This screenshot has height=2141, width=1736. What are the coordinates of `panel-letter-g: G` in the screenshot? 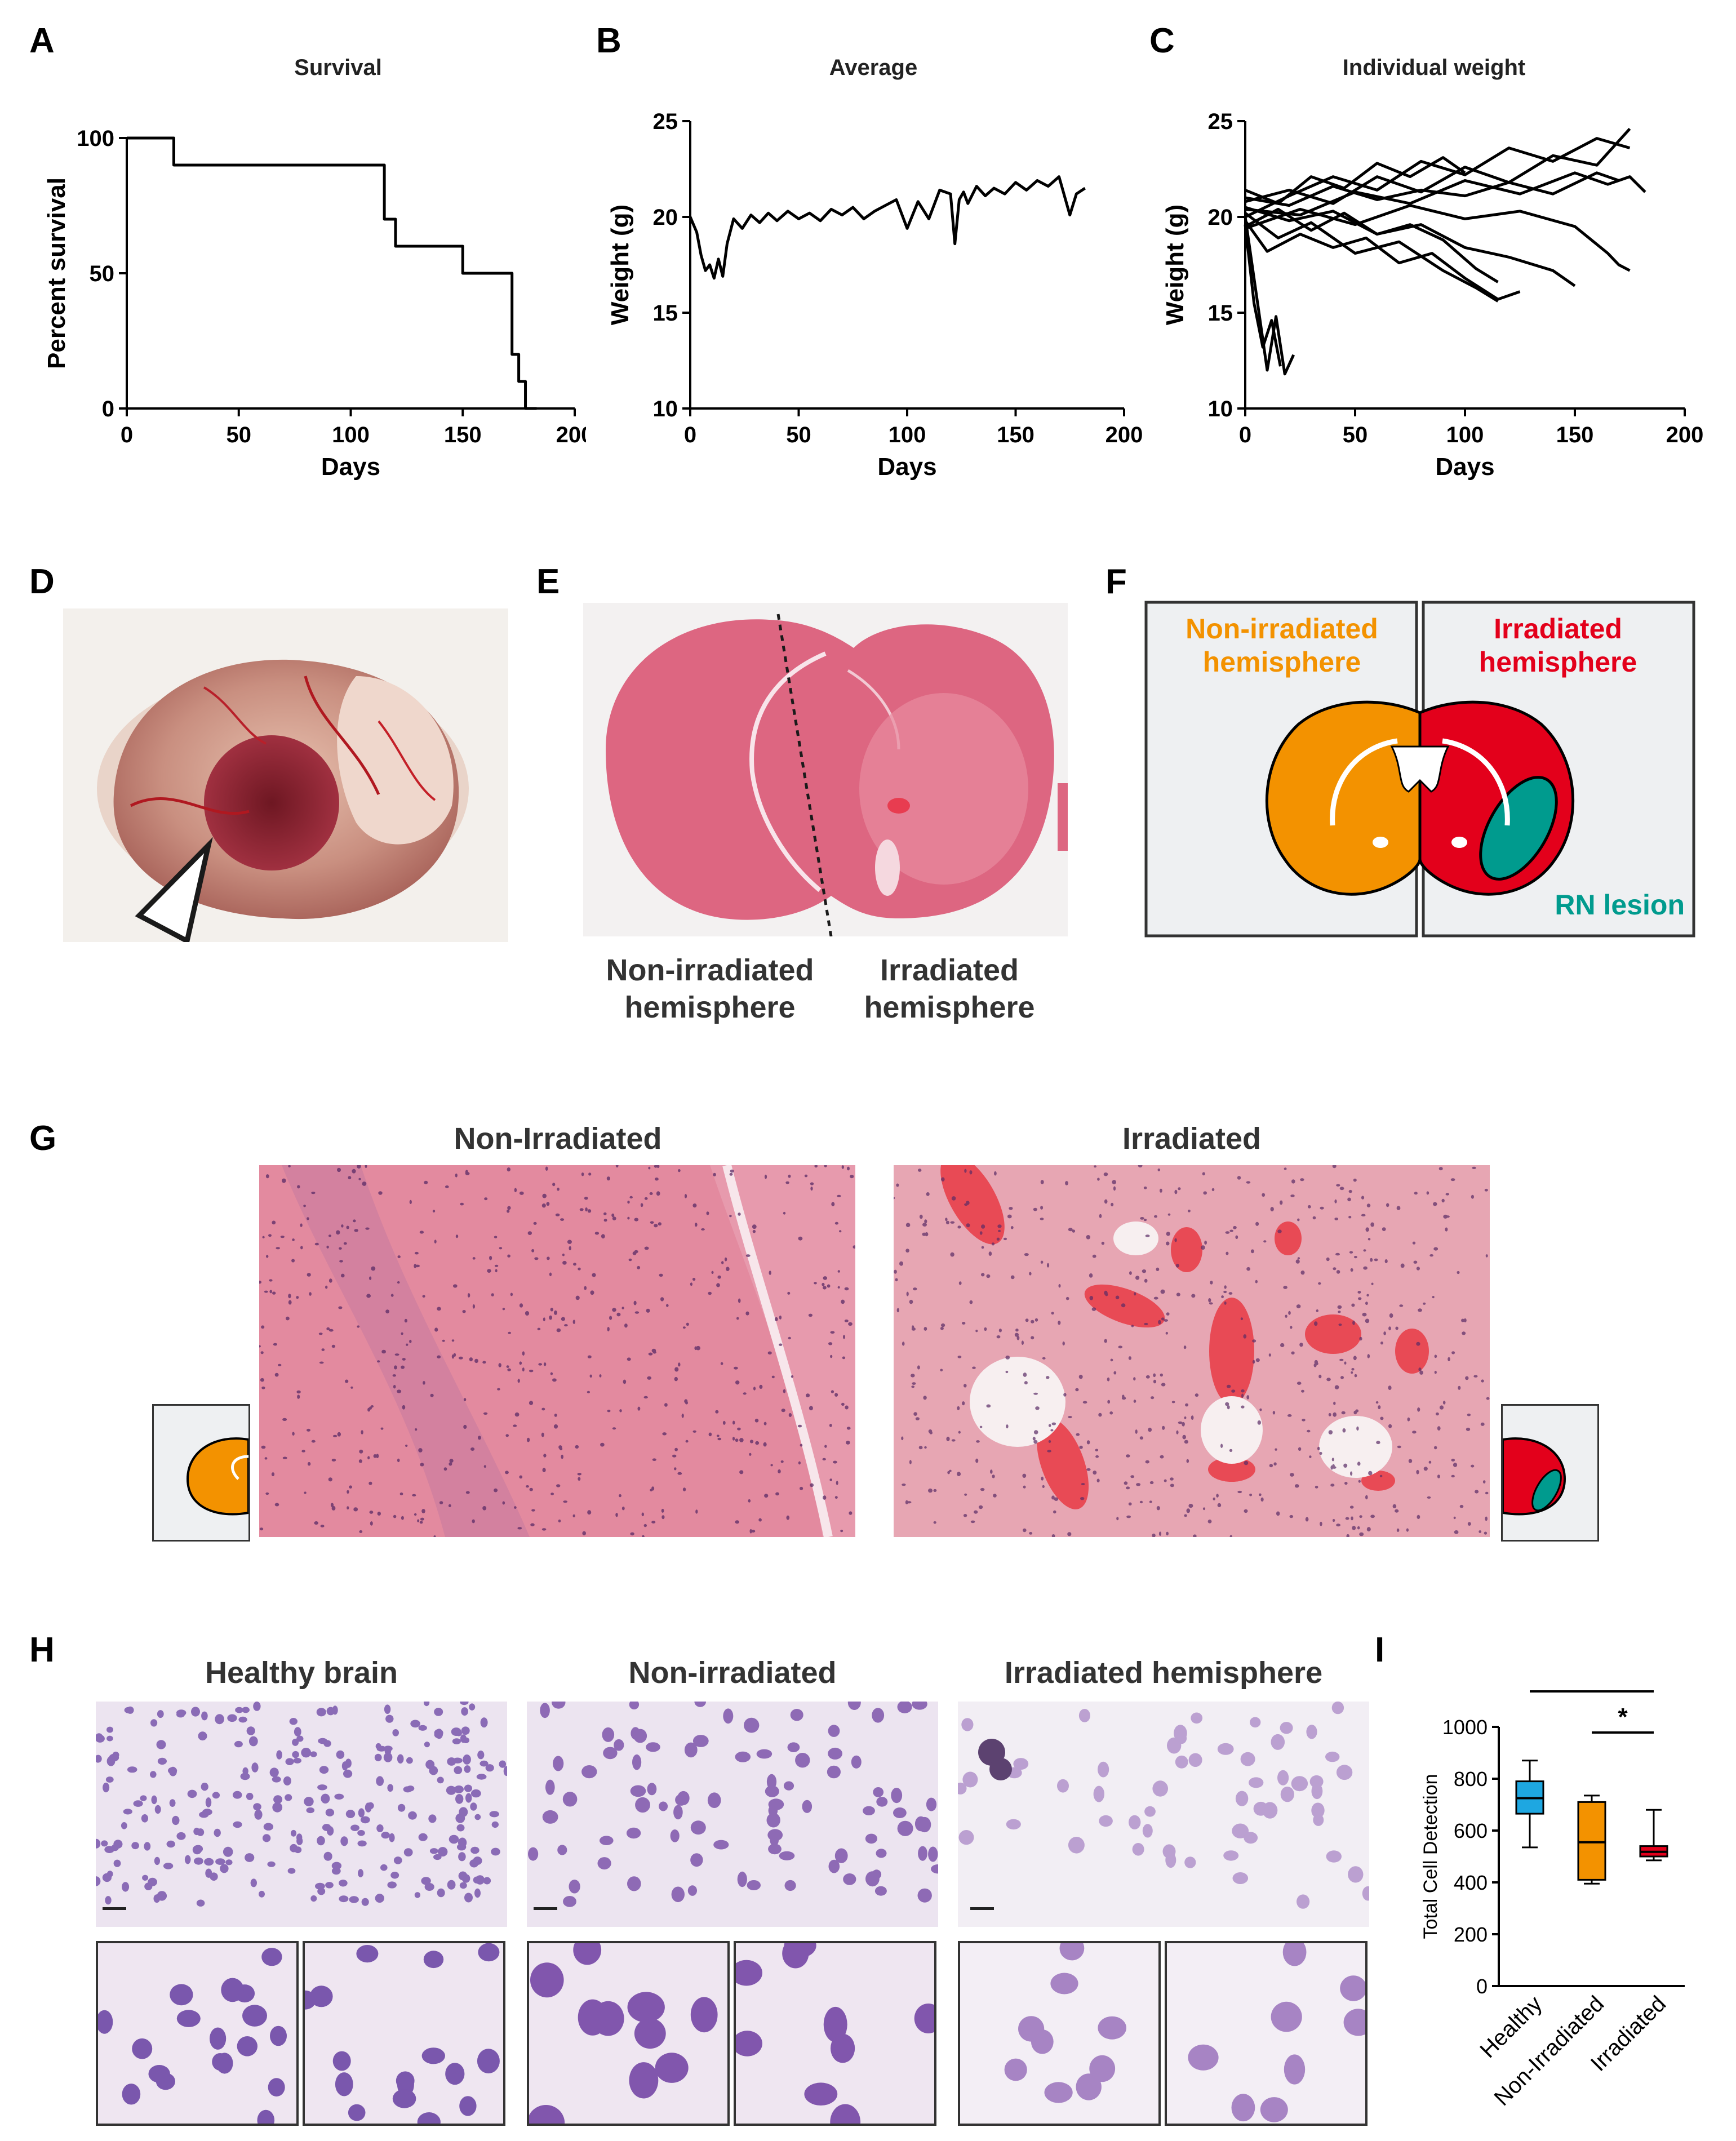 It's located at (43, 1138).